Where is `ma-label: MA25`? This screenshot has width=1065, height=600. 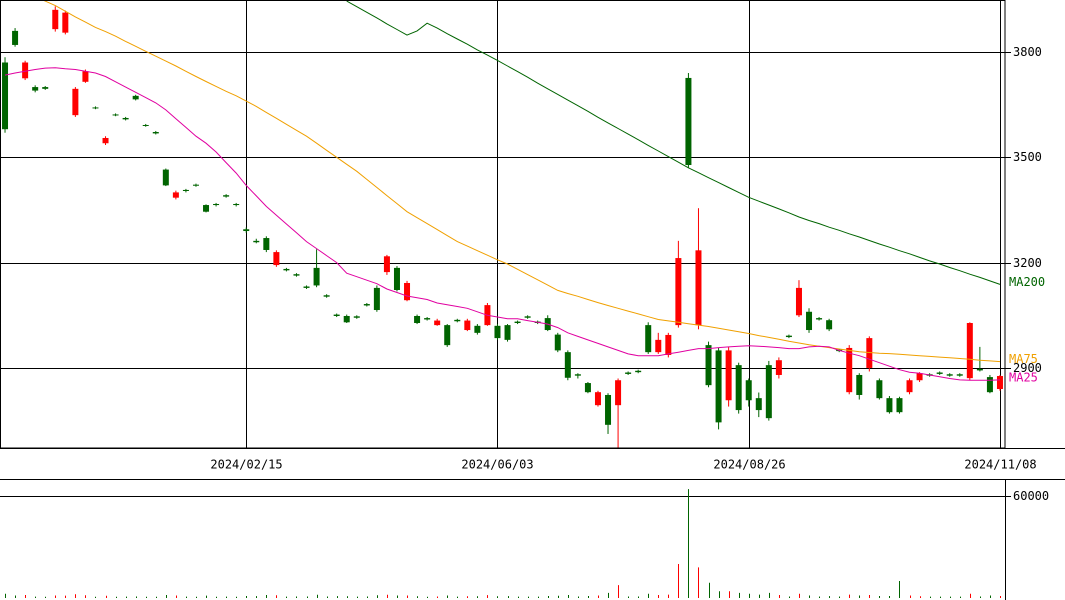
ma-label: MA25 is located at coordinates (1023, 377).